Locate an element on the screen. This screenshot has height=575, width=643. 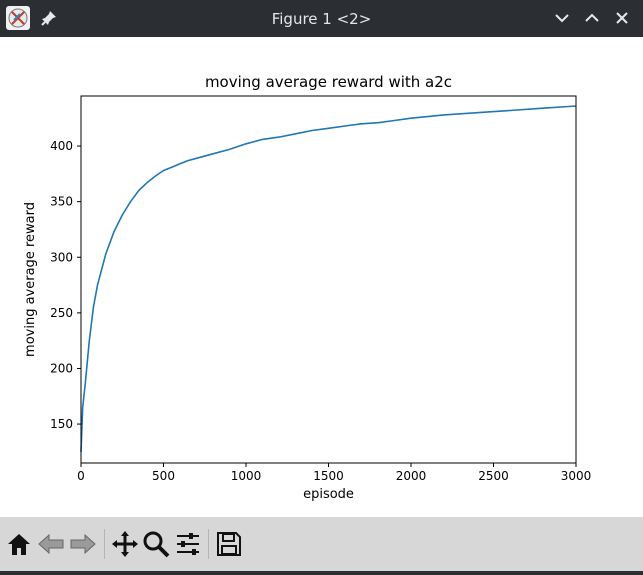
navigation-toolbar is located at coordinates (321, 544).